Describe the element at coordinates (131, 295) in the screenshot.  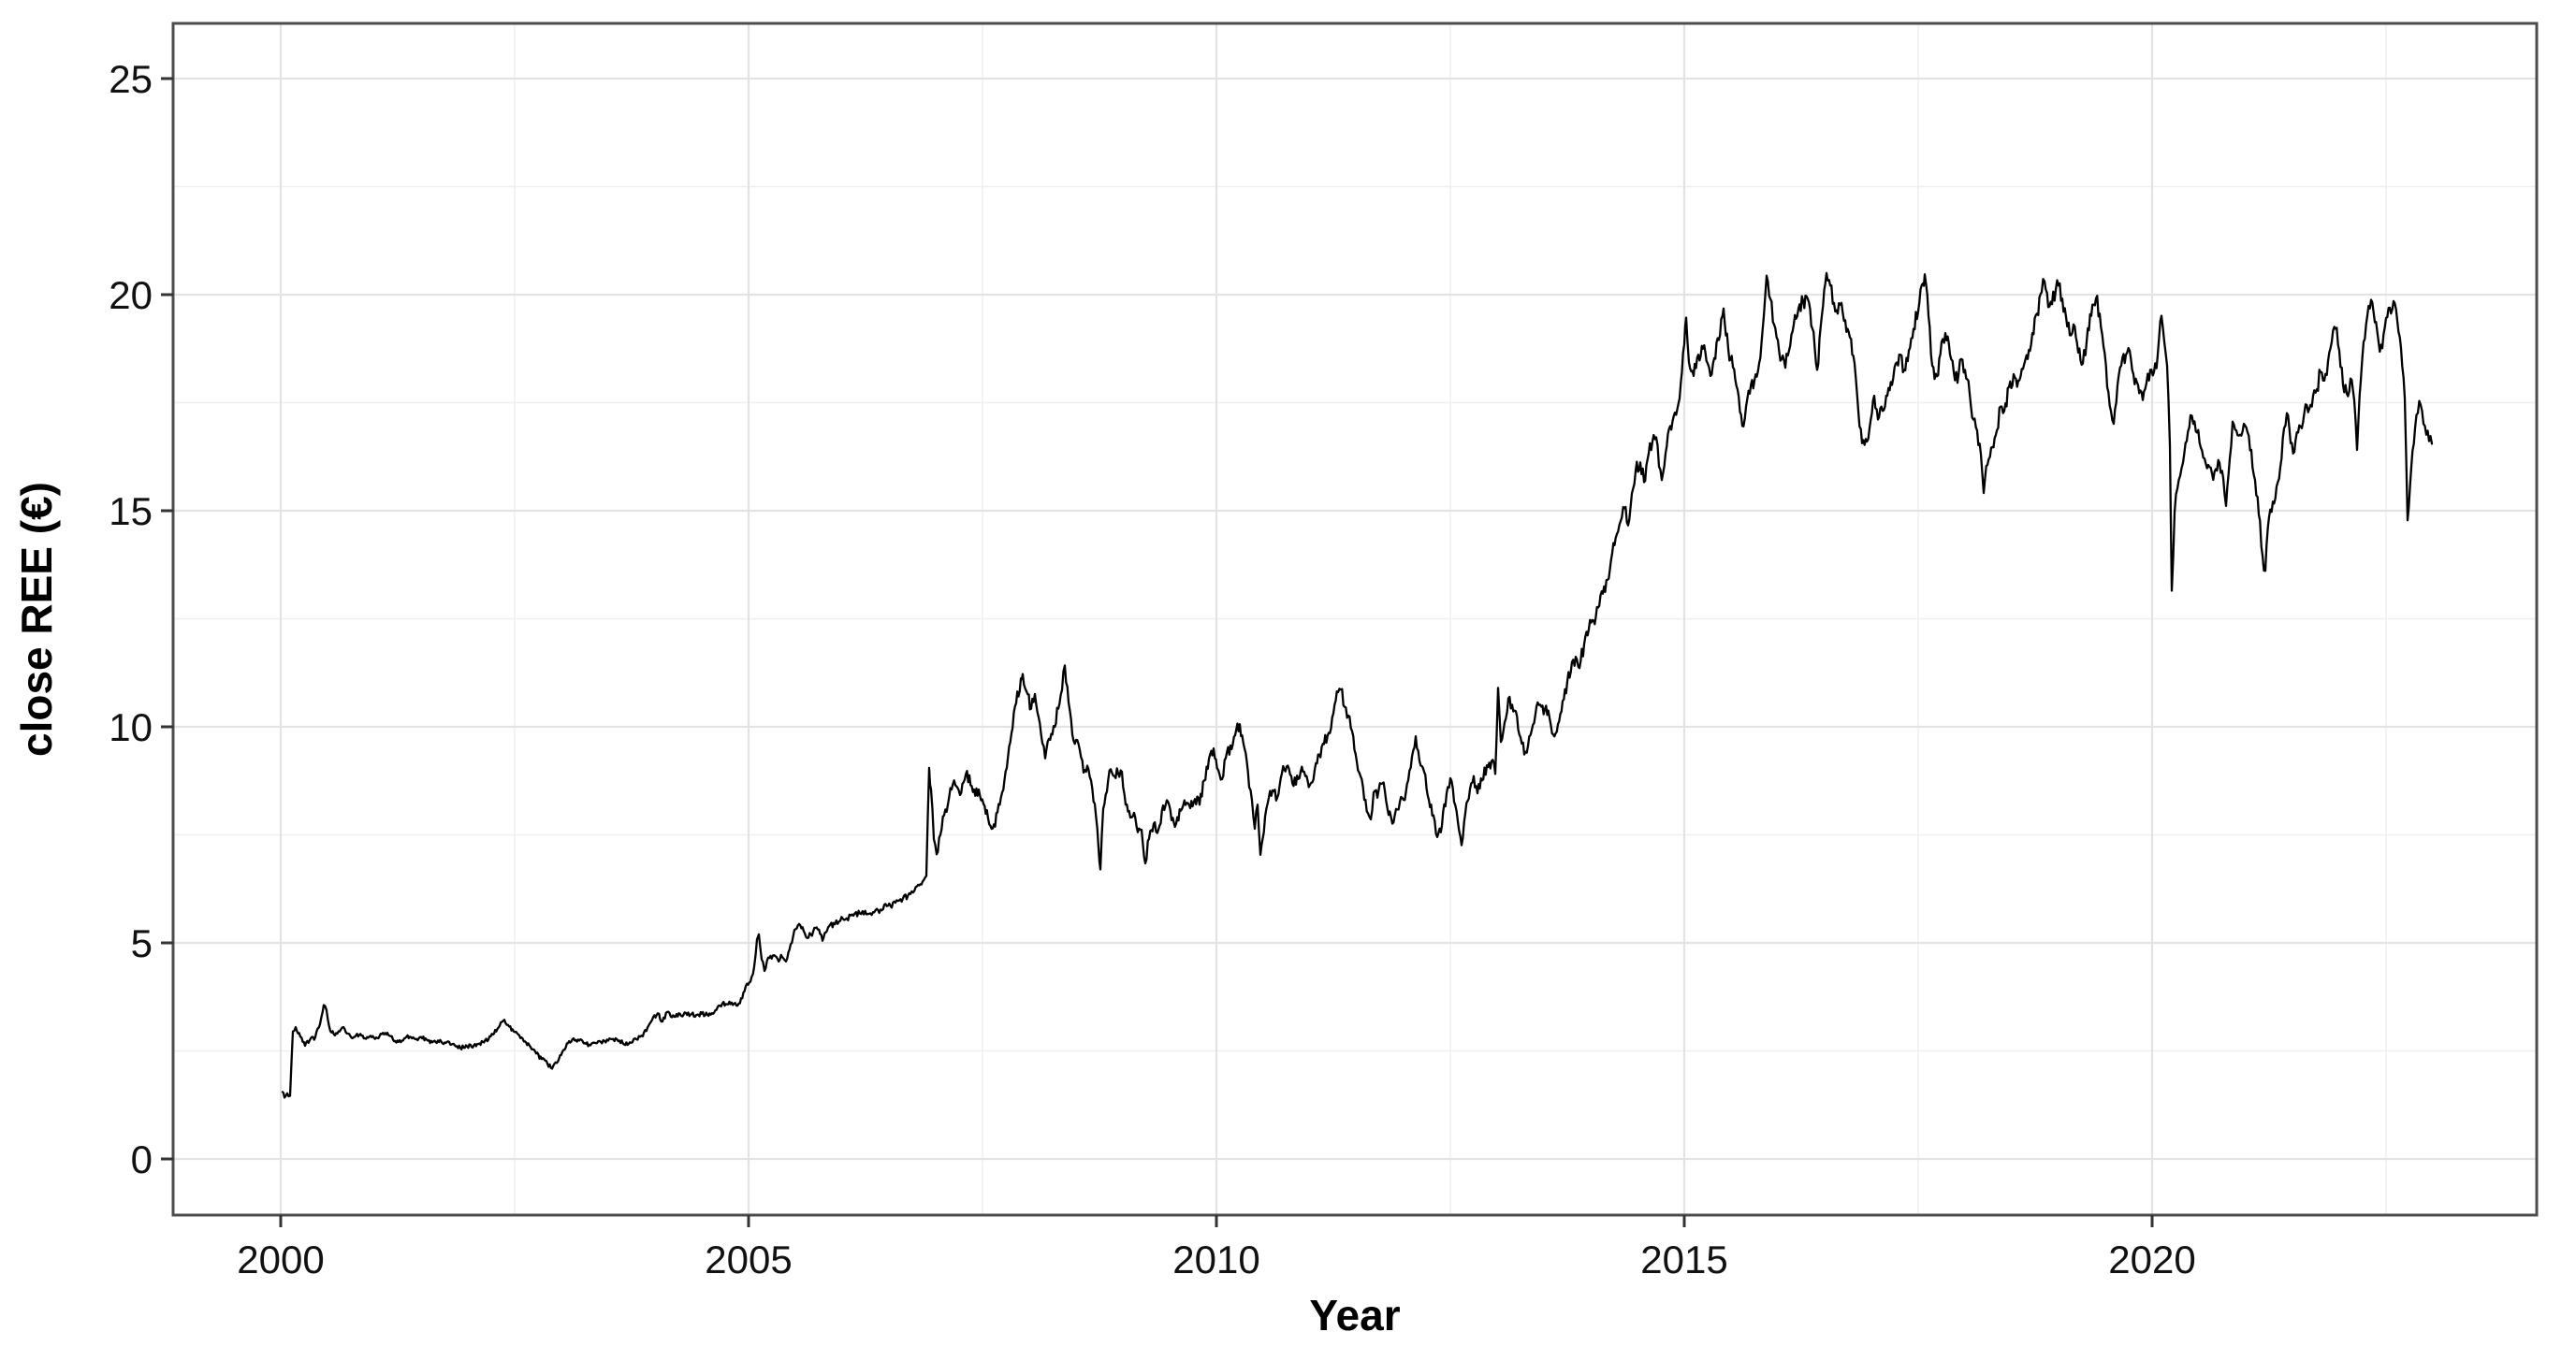
I see `y-tick-label: 20` at that location.